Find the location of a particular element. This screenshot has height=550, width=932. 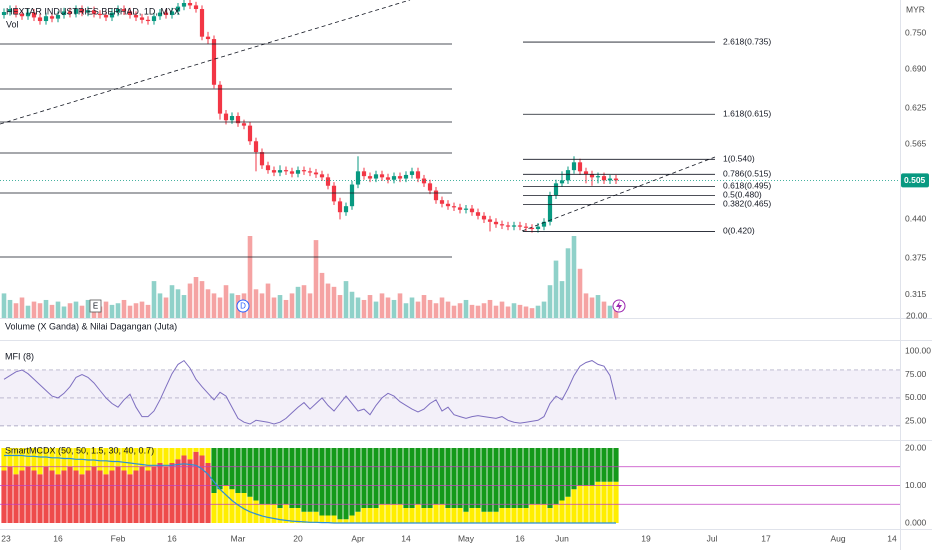

x-tick-label: 17 is located at coordinates (766, 538).